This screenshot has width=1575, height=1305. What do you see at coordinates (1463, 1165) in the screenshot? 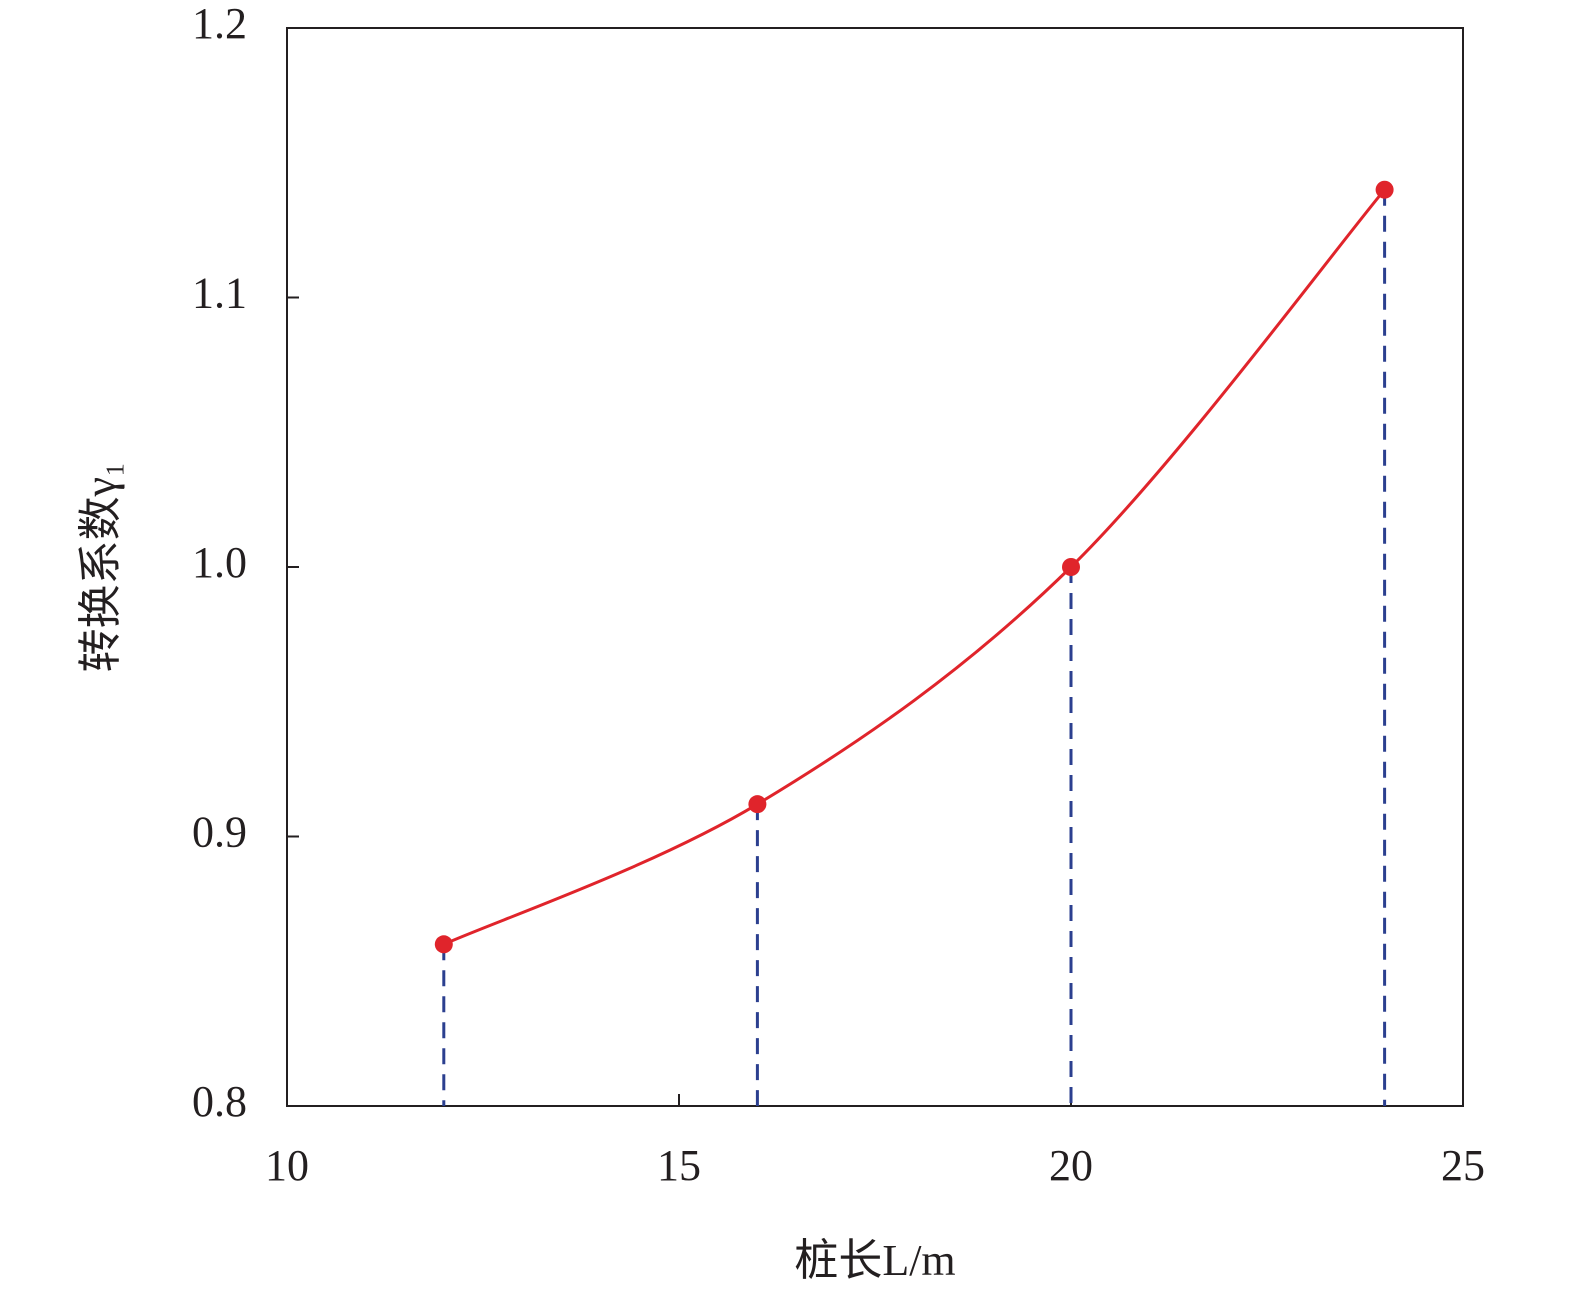
I see `x-tick-label: 25` at bounding box center [1463, 1165].